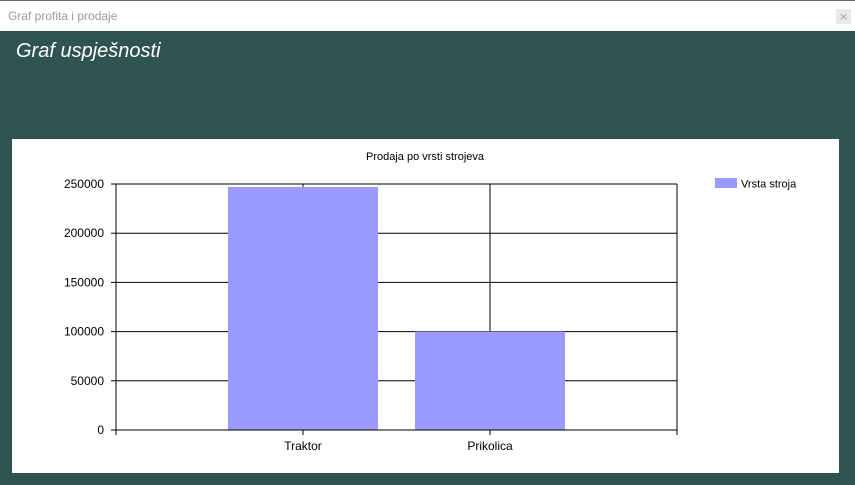  What do you see at coordinates (843, 16) in the screenshot?
I see `close-button: ×` at bounding box center [843, 16].